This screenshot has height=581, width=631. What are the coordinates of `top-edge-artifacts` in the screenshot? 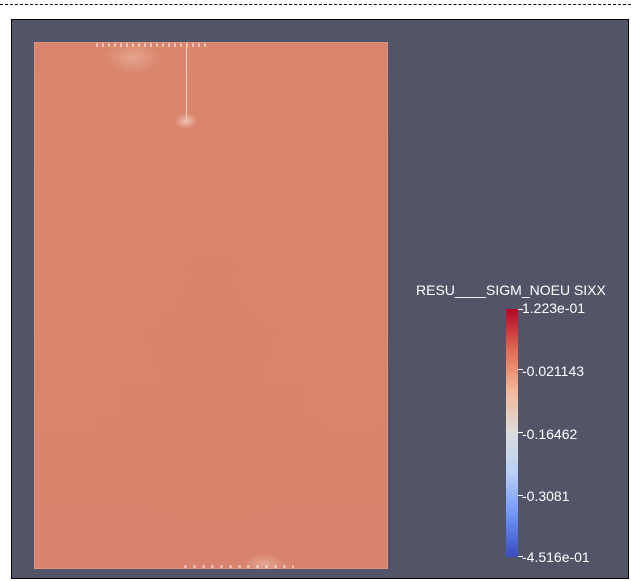 It's located at (151, 45).